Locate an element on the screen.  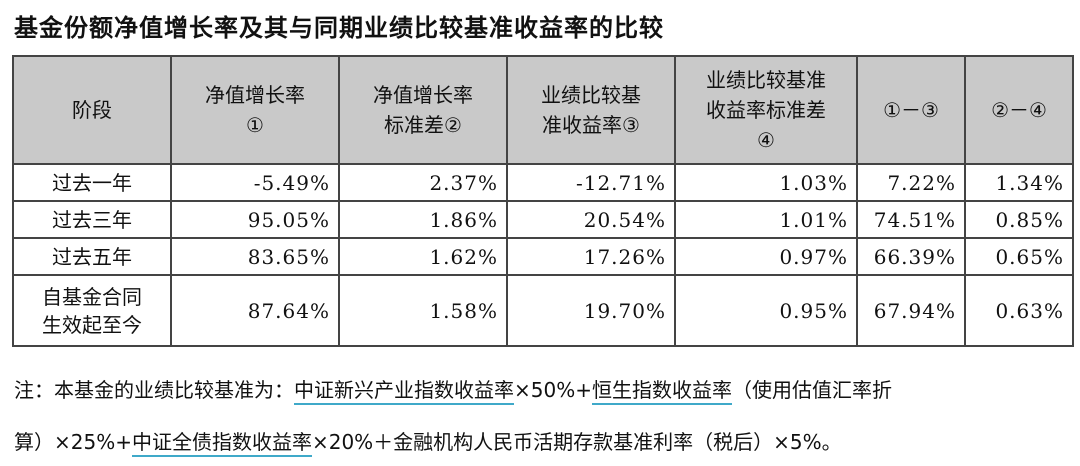
value-cell: 67.94% is located at coordinates (911, 310).